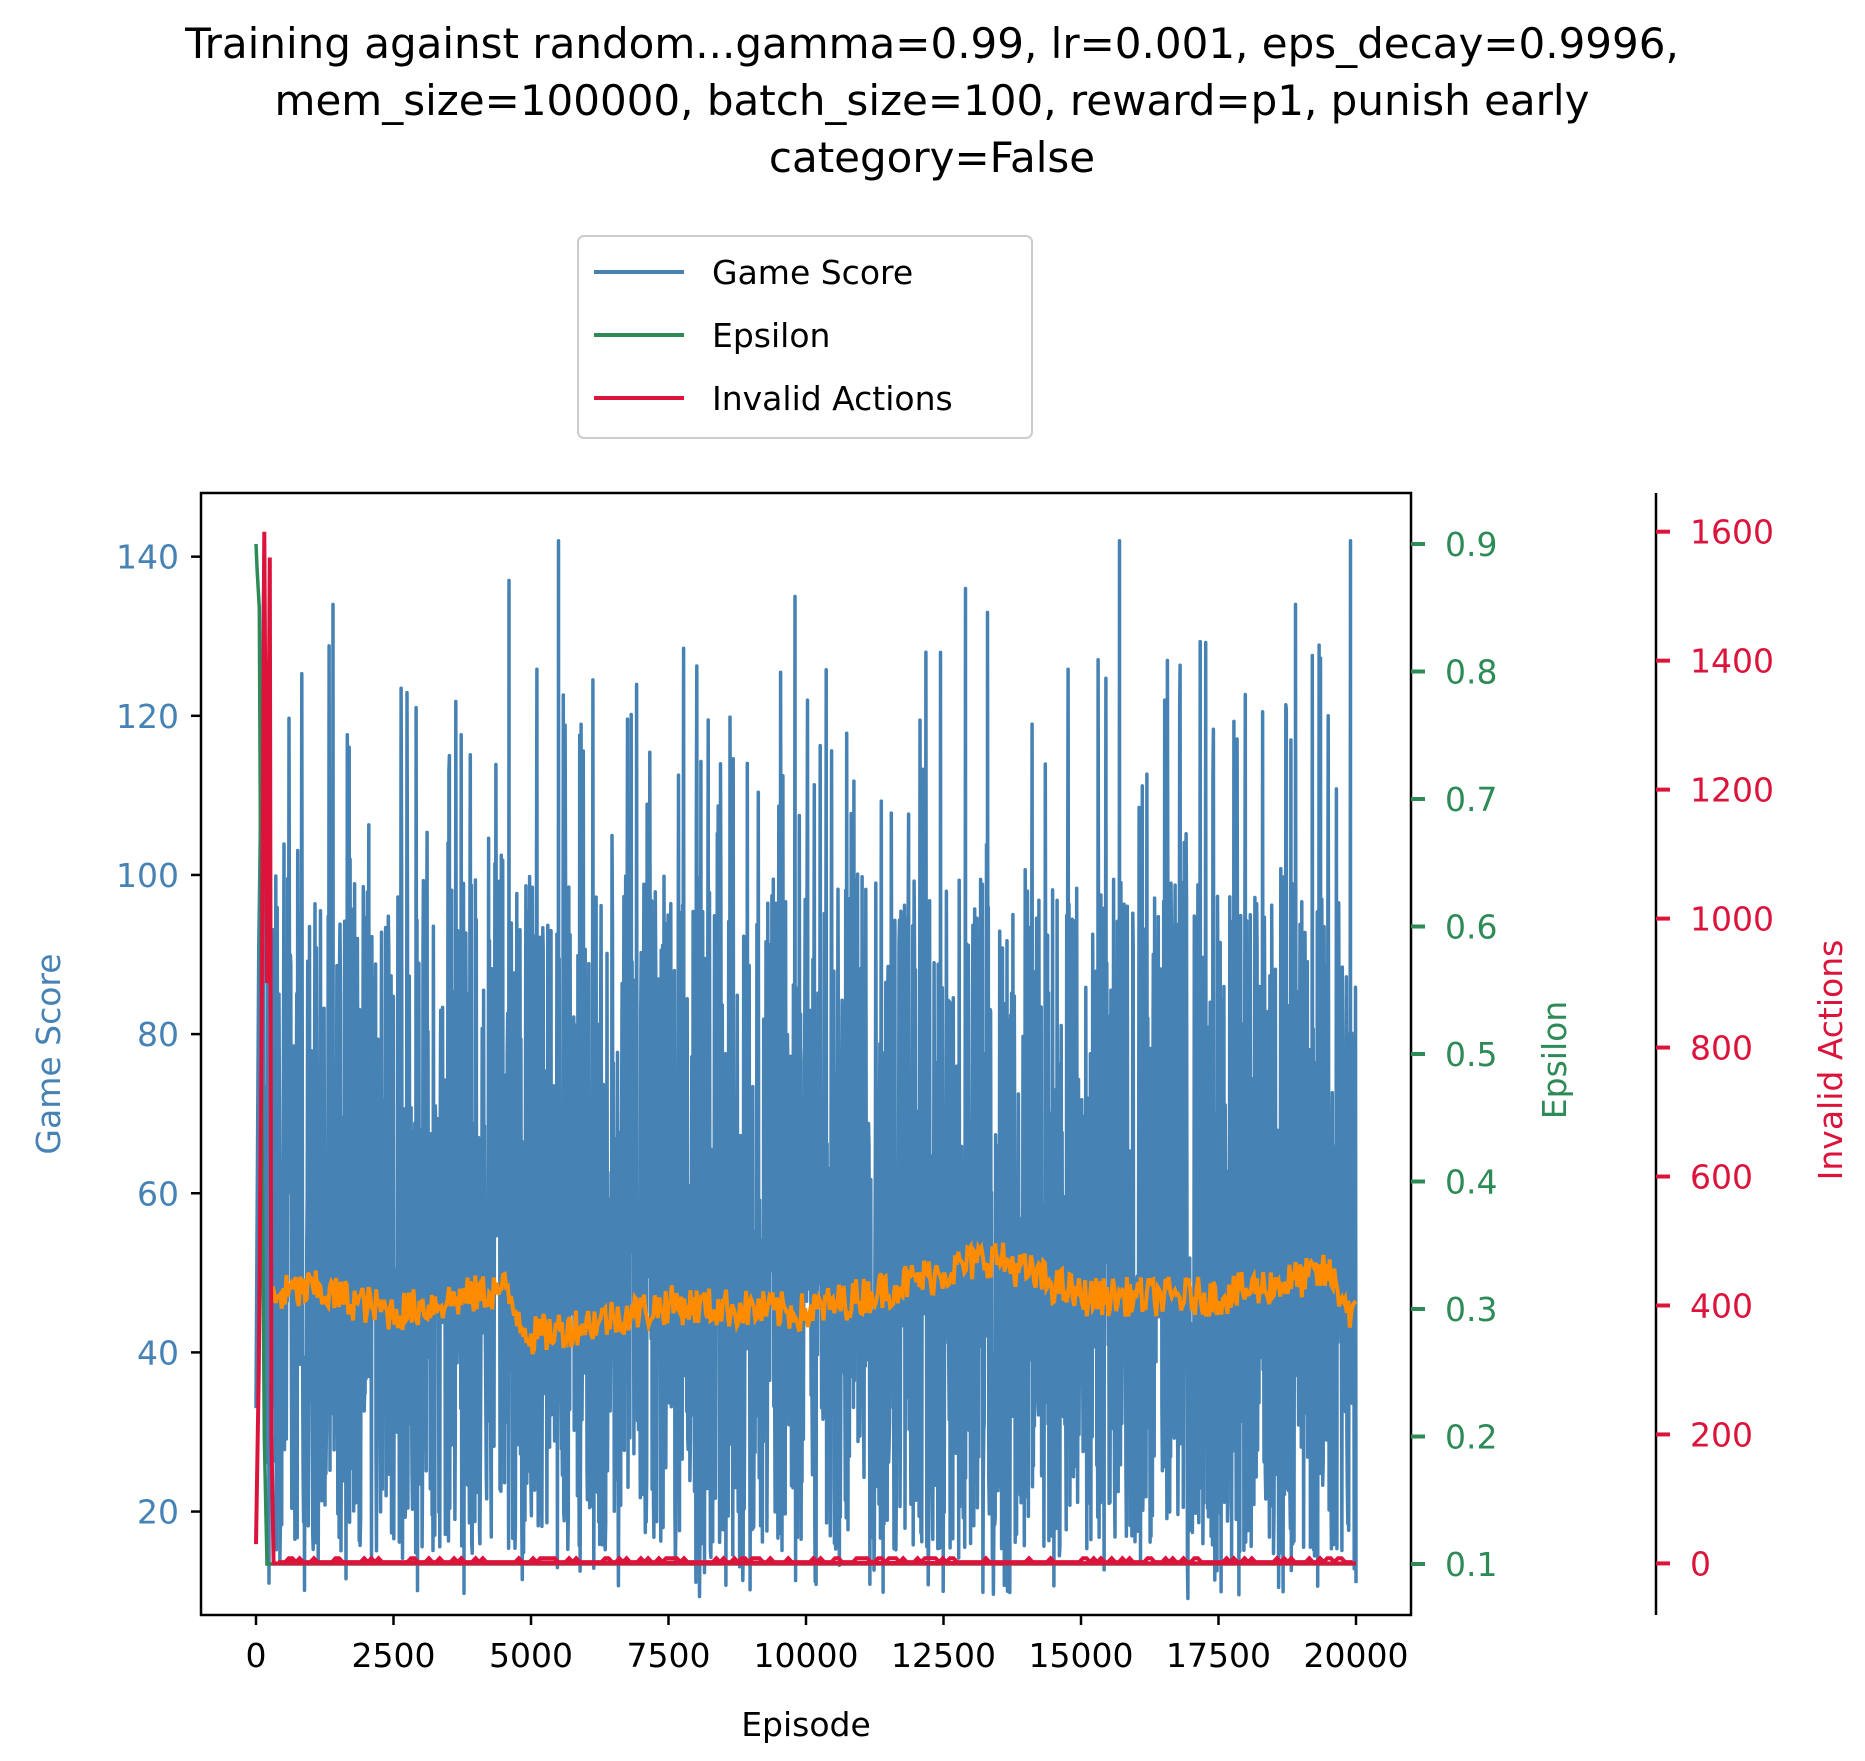  What do you see at coordinates (1471, 1182) in the screenshot?
I see `epsilon-tick-label: 0.4` at bounding box center [1471, 1182].